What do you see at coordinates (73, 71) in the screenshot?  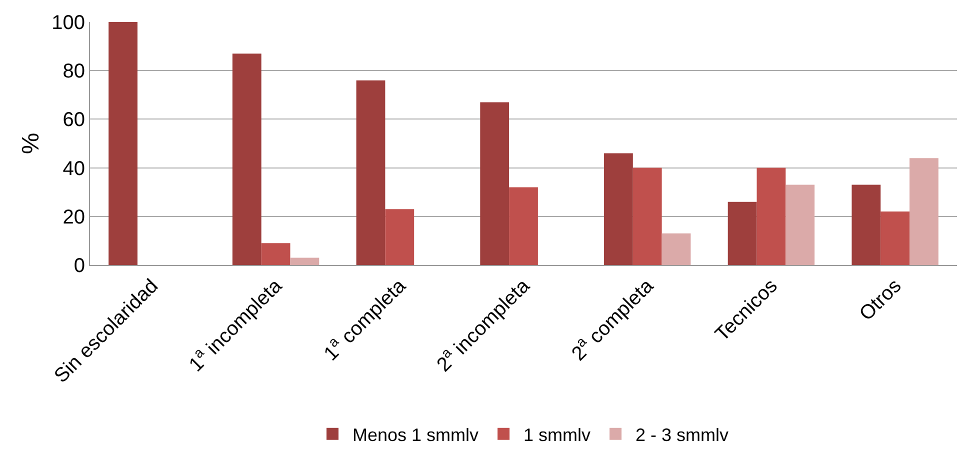 I see `y-tick-label: 80` at bounding box center [73, 71].